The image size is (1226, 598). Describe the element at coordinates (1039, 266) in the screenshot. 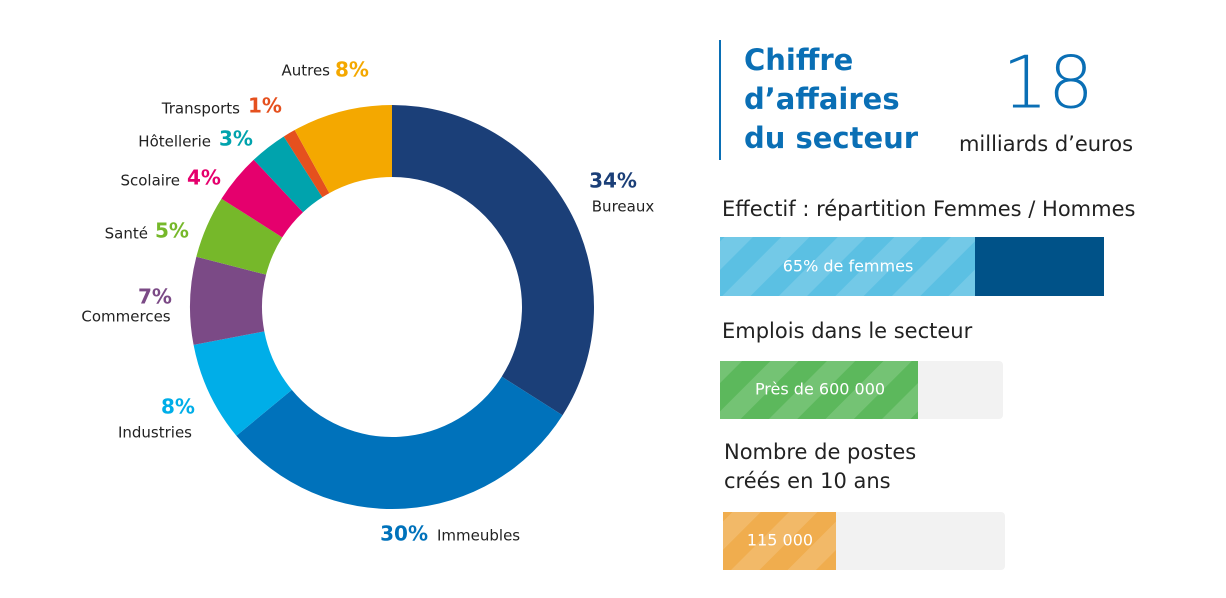

I see `men-bar` at that location.